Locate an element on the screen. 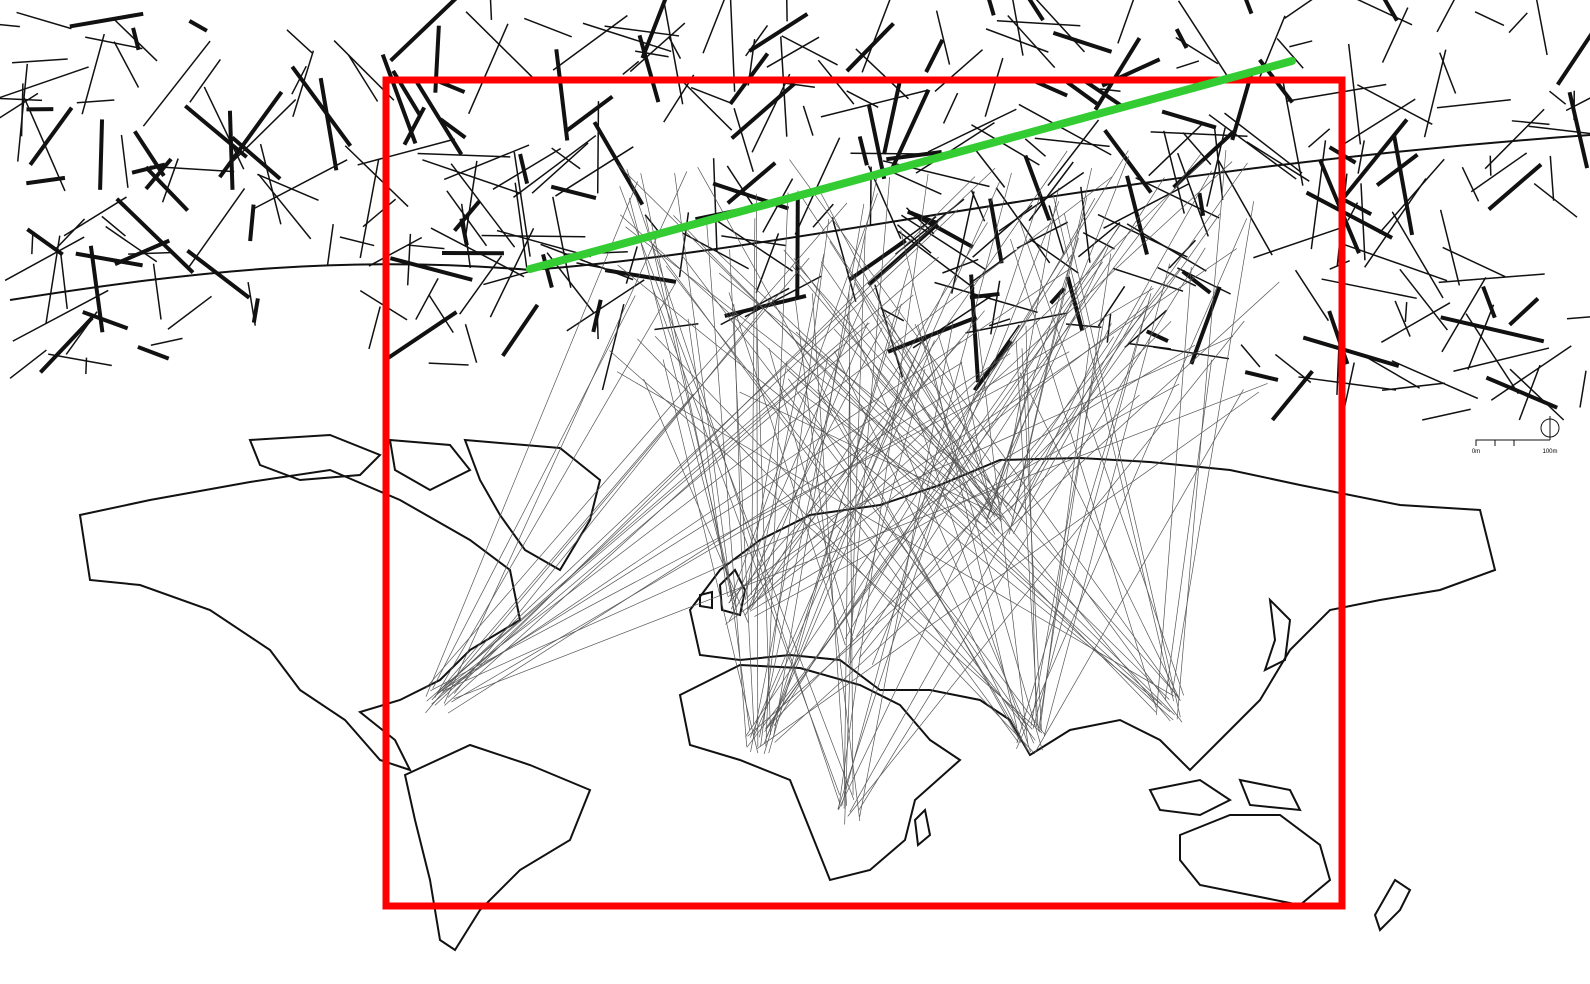 Image resolution: width=1590 pixels, height=984 pixels. scale-line is located at coordinates (1512, 442).